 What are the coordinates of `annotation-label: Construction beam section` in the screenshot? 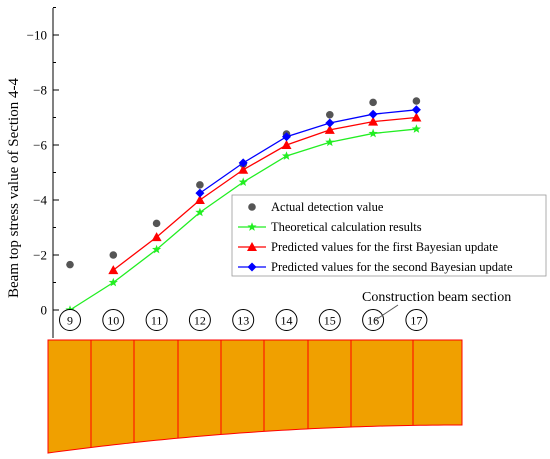 It's located at (436, 297).